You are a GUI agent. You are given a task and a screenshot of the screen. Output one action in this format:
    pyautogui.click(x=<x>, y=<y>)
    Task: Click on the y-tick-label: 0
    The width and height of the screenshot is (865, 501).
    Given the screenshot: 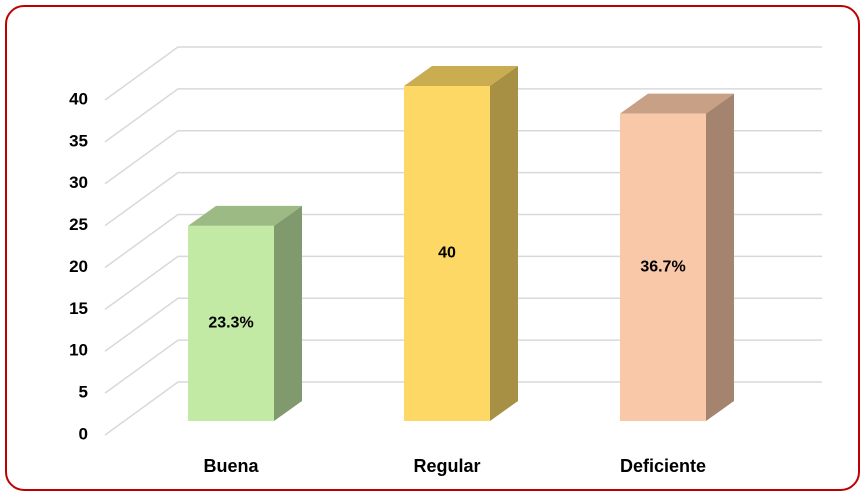 What is the action you would take?
    pyautogui.click(x=83, y=433)
    